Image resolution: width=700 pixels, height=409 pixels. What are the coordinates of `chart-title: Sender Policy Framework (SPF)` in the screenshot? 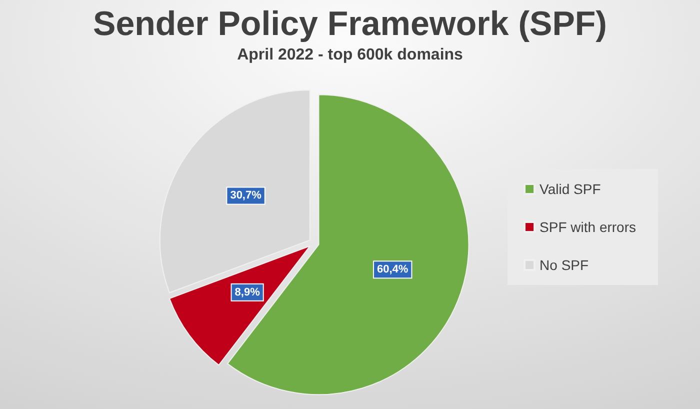 It's located at (350, 24).